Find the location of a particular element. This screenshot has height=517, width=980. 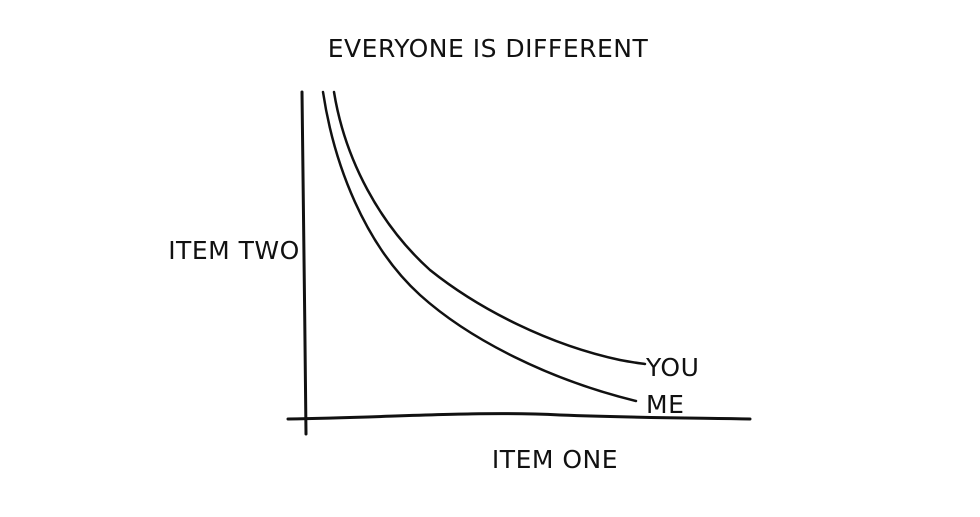

y-axis is located at coordinates (304, 263).